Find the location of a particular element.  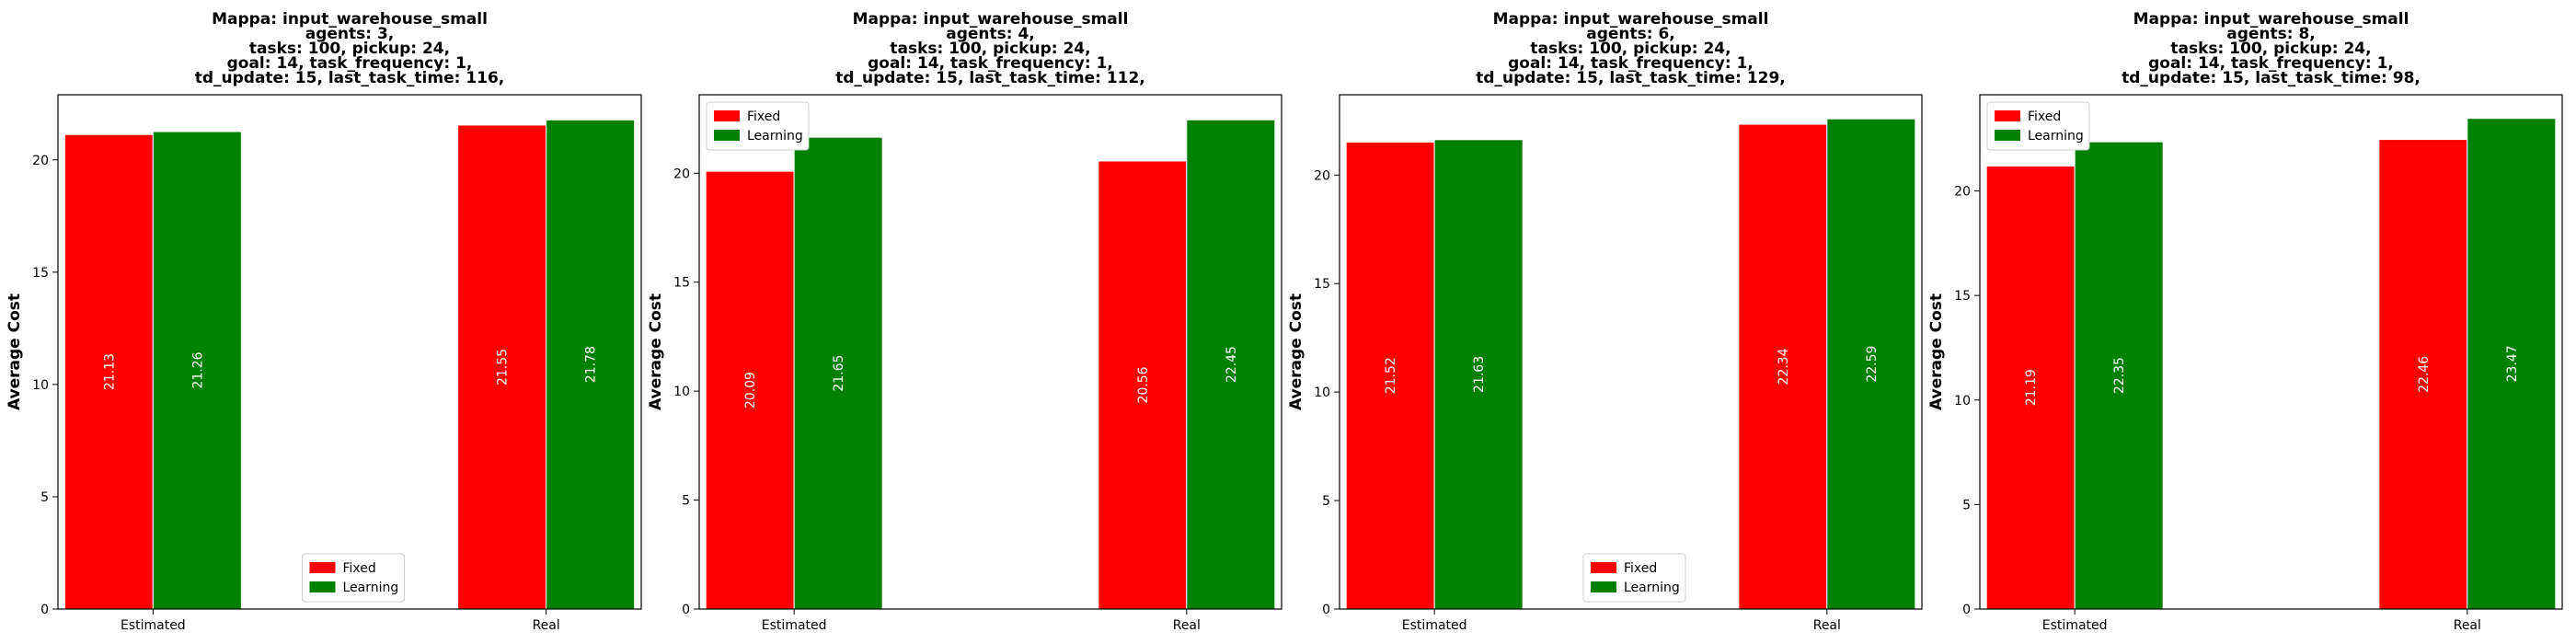

chart-title-line: td_update: 15, last_task_time: 129, is located at coordinates (1631, 78).